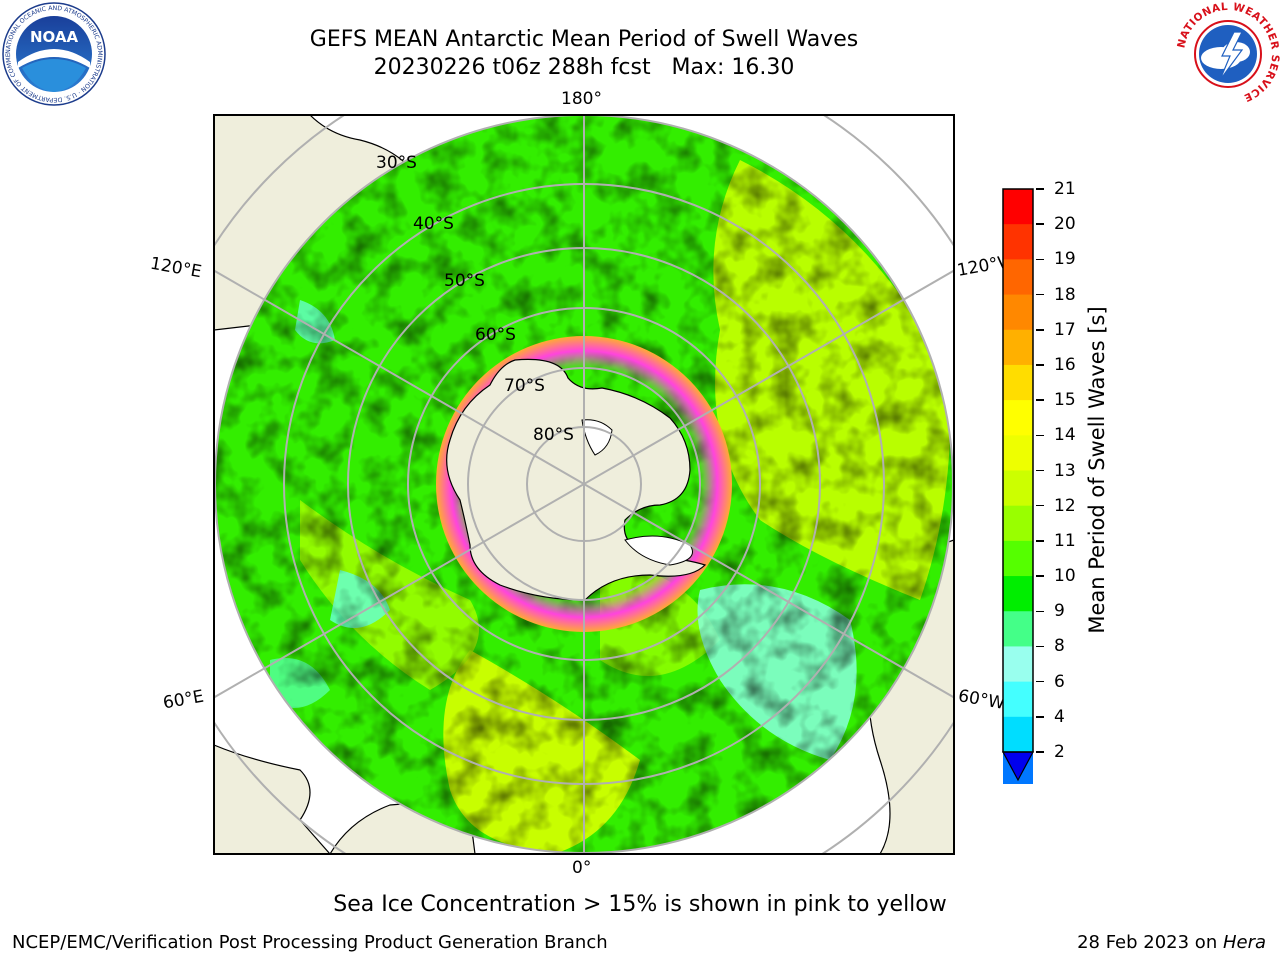 The image size is (1280, 960). What do you see at coordinates (176, 268) in the screenshot?
I see `lon-label-120e: 120°E` at bounding box center [176, 268].